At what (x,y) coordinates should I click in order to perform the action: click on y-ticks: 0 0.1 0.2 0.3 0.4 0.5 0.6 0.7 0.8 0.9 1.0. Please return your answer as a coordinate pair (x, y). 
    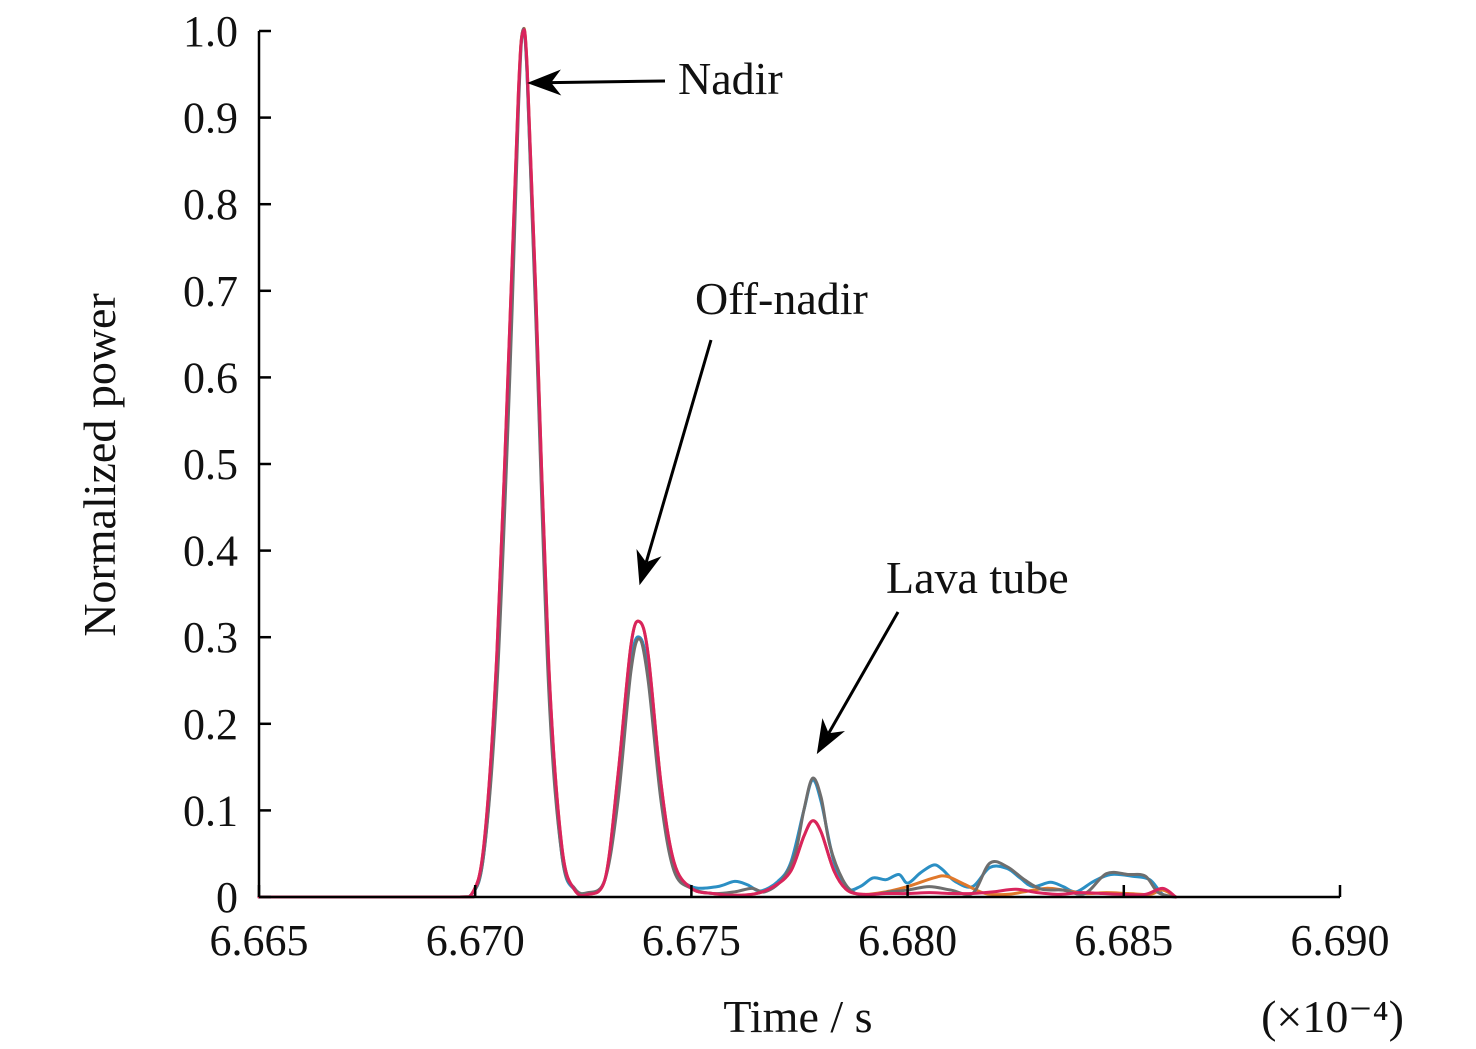
    Looking at the image, I should click on (227, 464).